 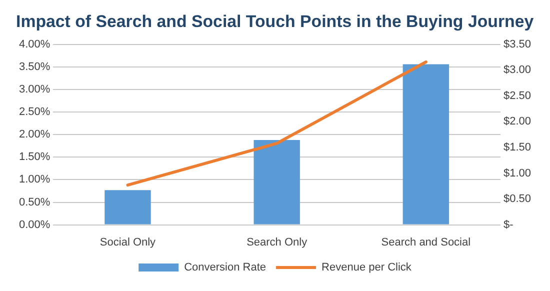 I want to click on legend-label: Revenue per Click, so click(x=367, y=268).